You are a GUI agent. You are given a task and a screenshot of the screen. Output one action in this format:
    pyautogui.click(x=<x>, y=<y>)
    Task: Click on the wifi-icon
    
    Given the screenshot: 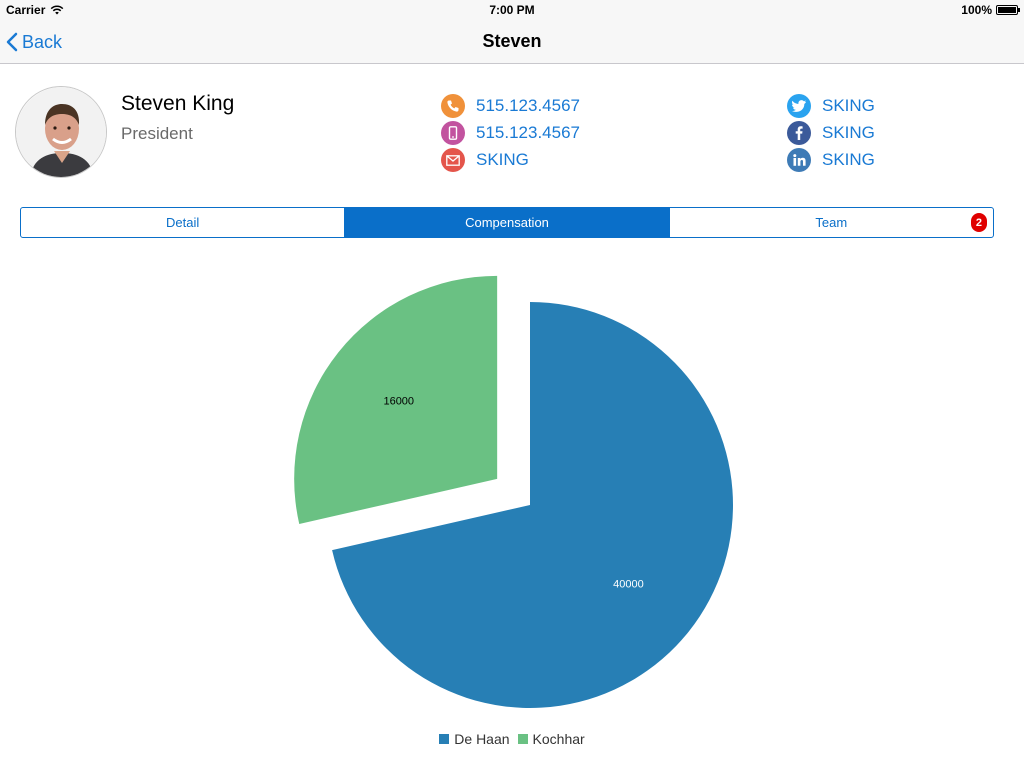 What is the action you would take?
    pyautogui.click(x=57, y=10)
    